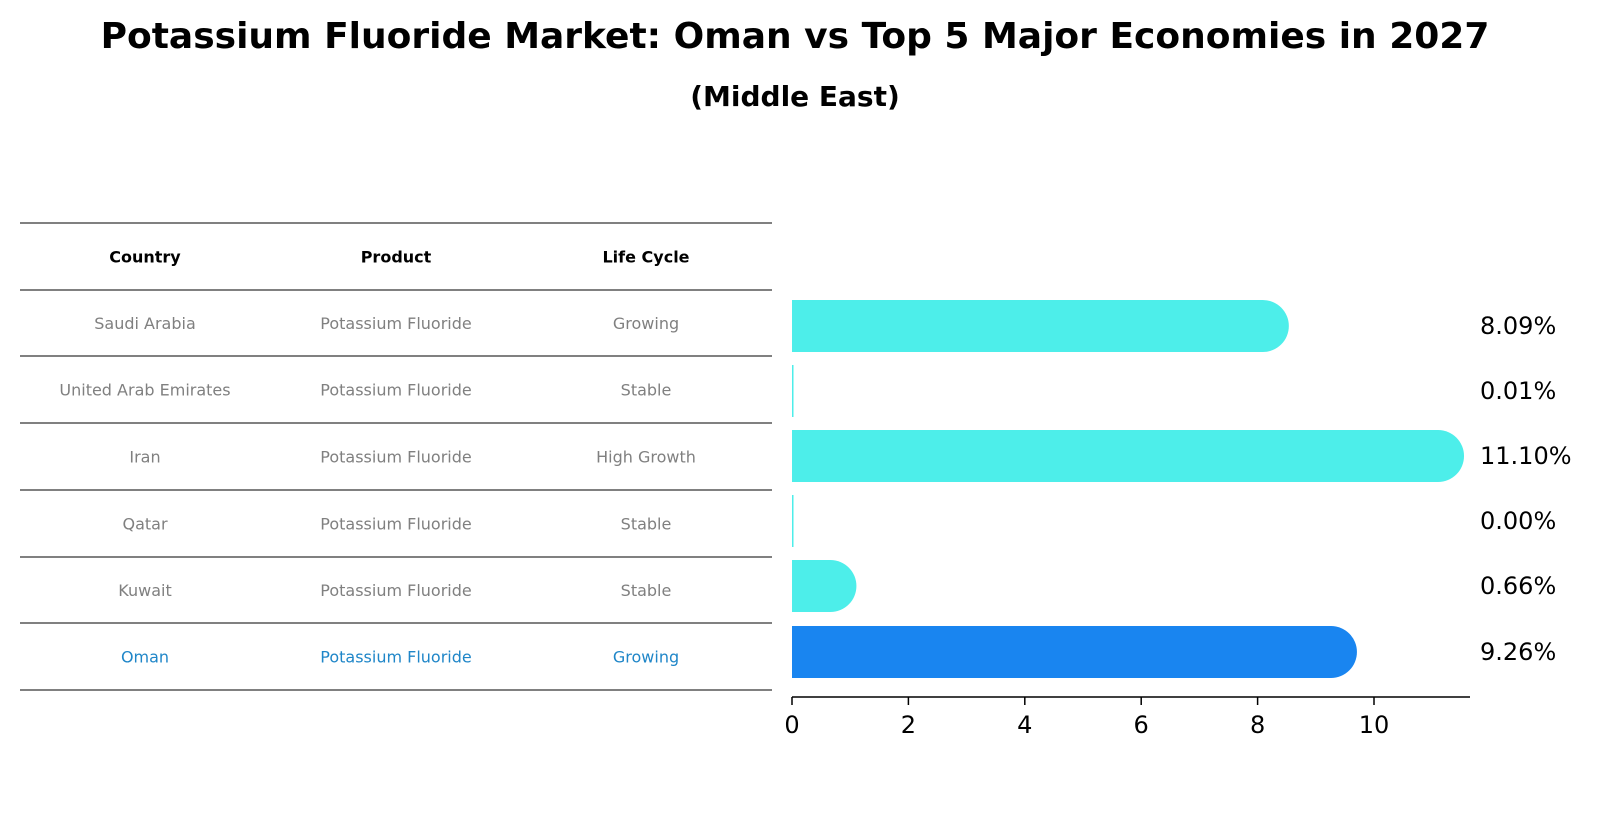 This screenshot has height=823, width=1604. I want to click on x-tick-label: 6, so click(1141, 725).